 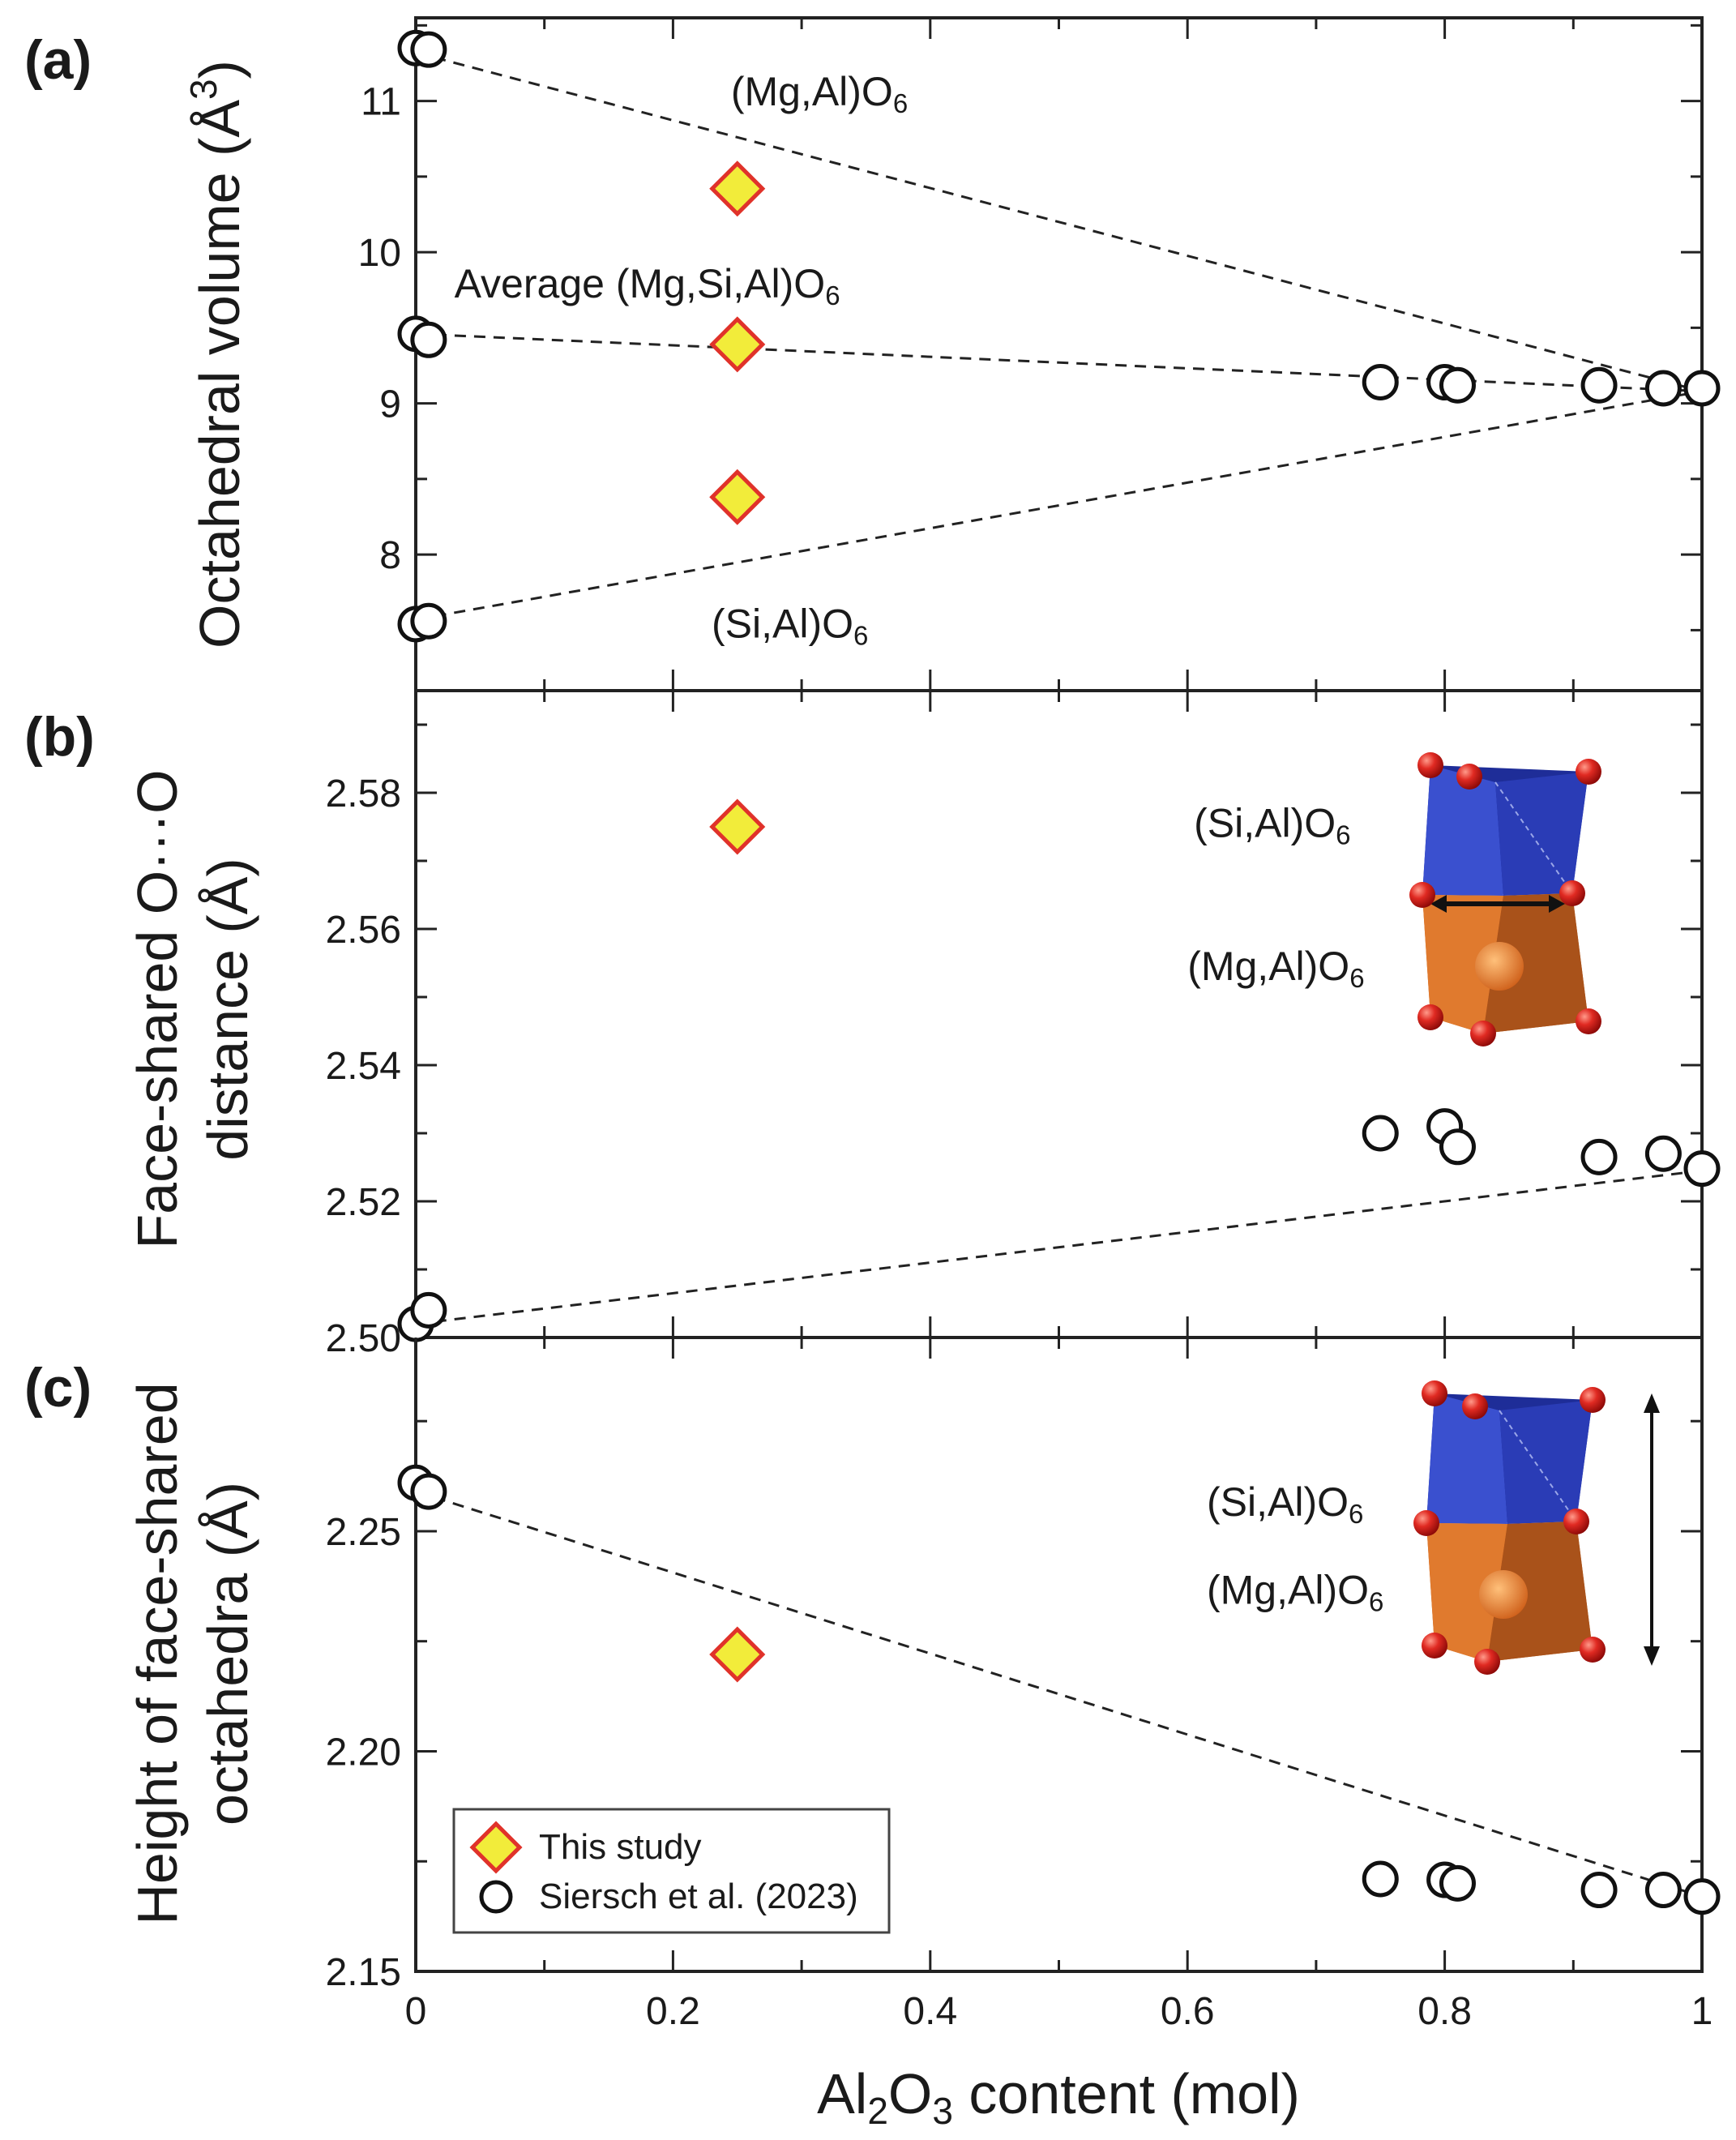 What do you see at coordinates (227, 1009) in the screenshot?
I see `y-axis-title-b-line2: distance (Å)` at bounding box center [227, 1009].